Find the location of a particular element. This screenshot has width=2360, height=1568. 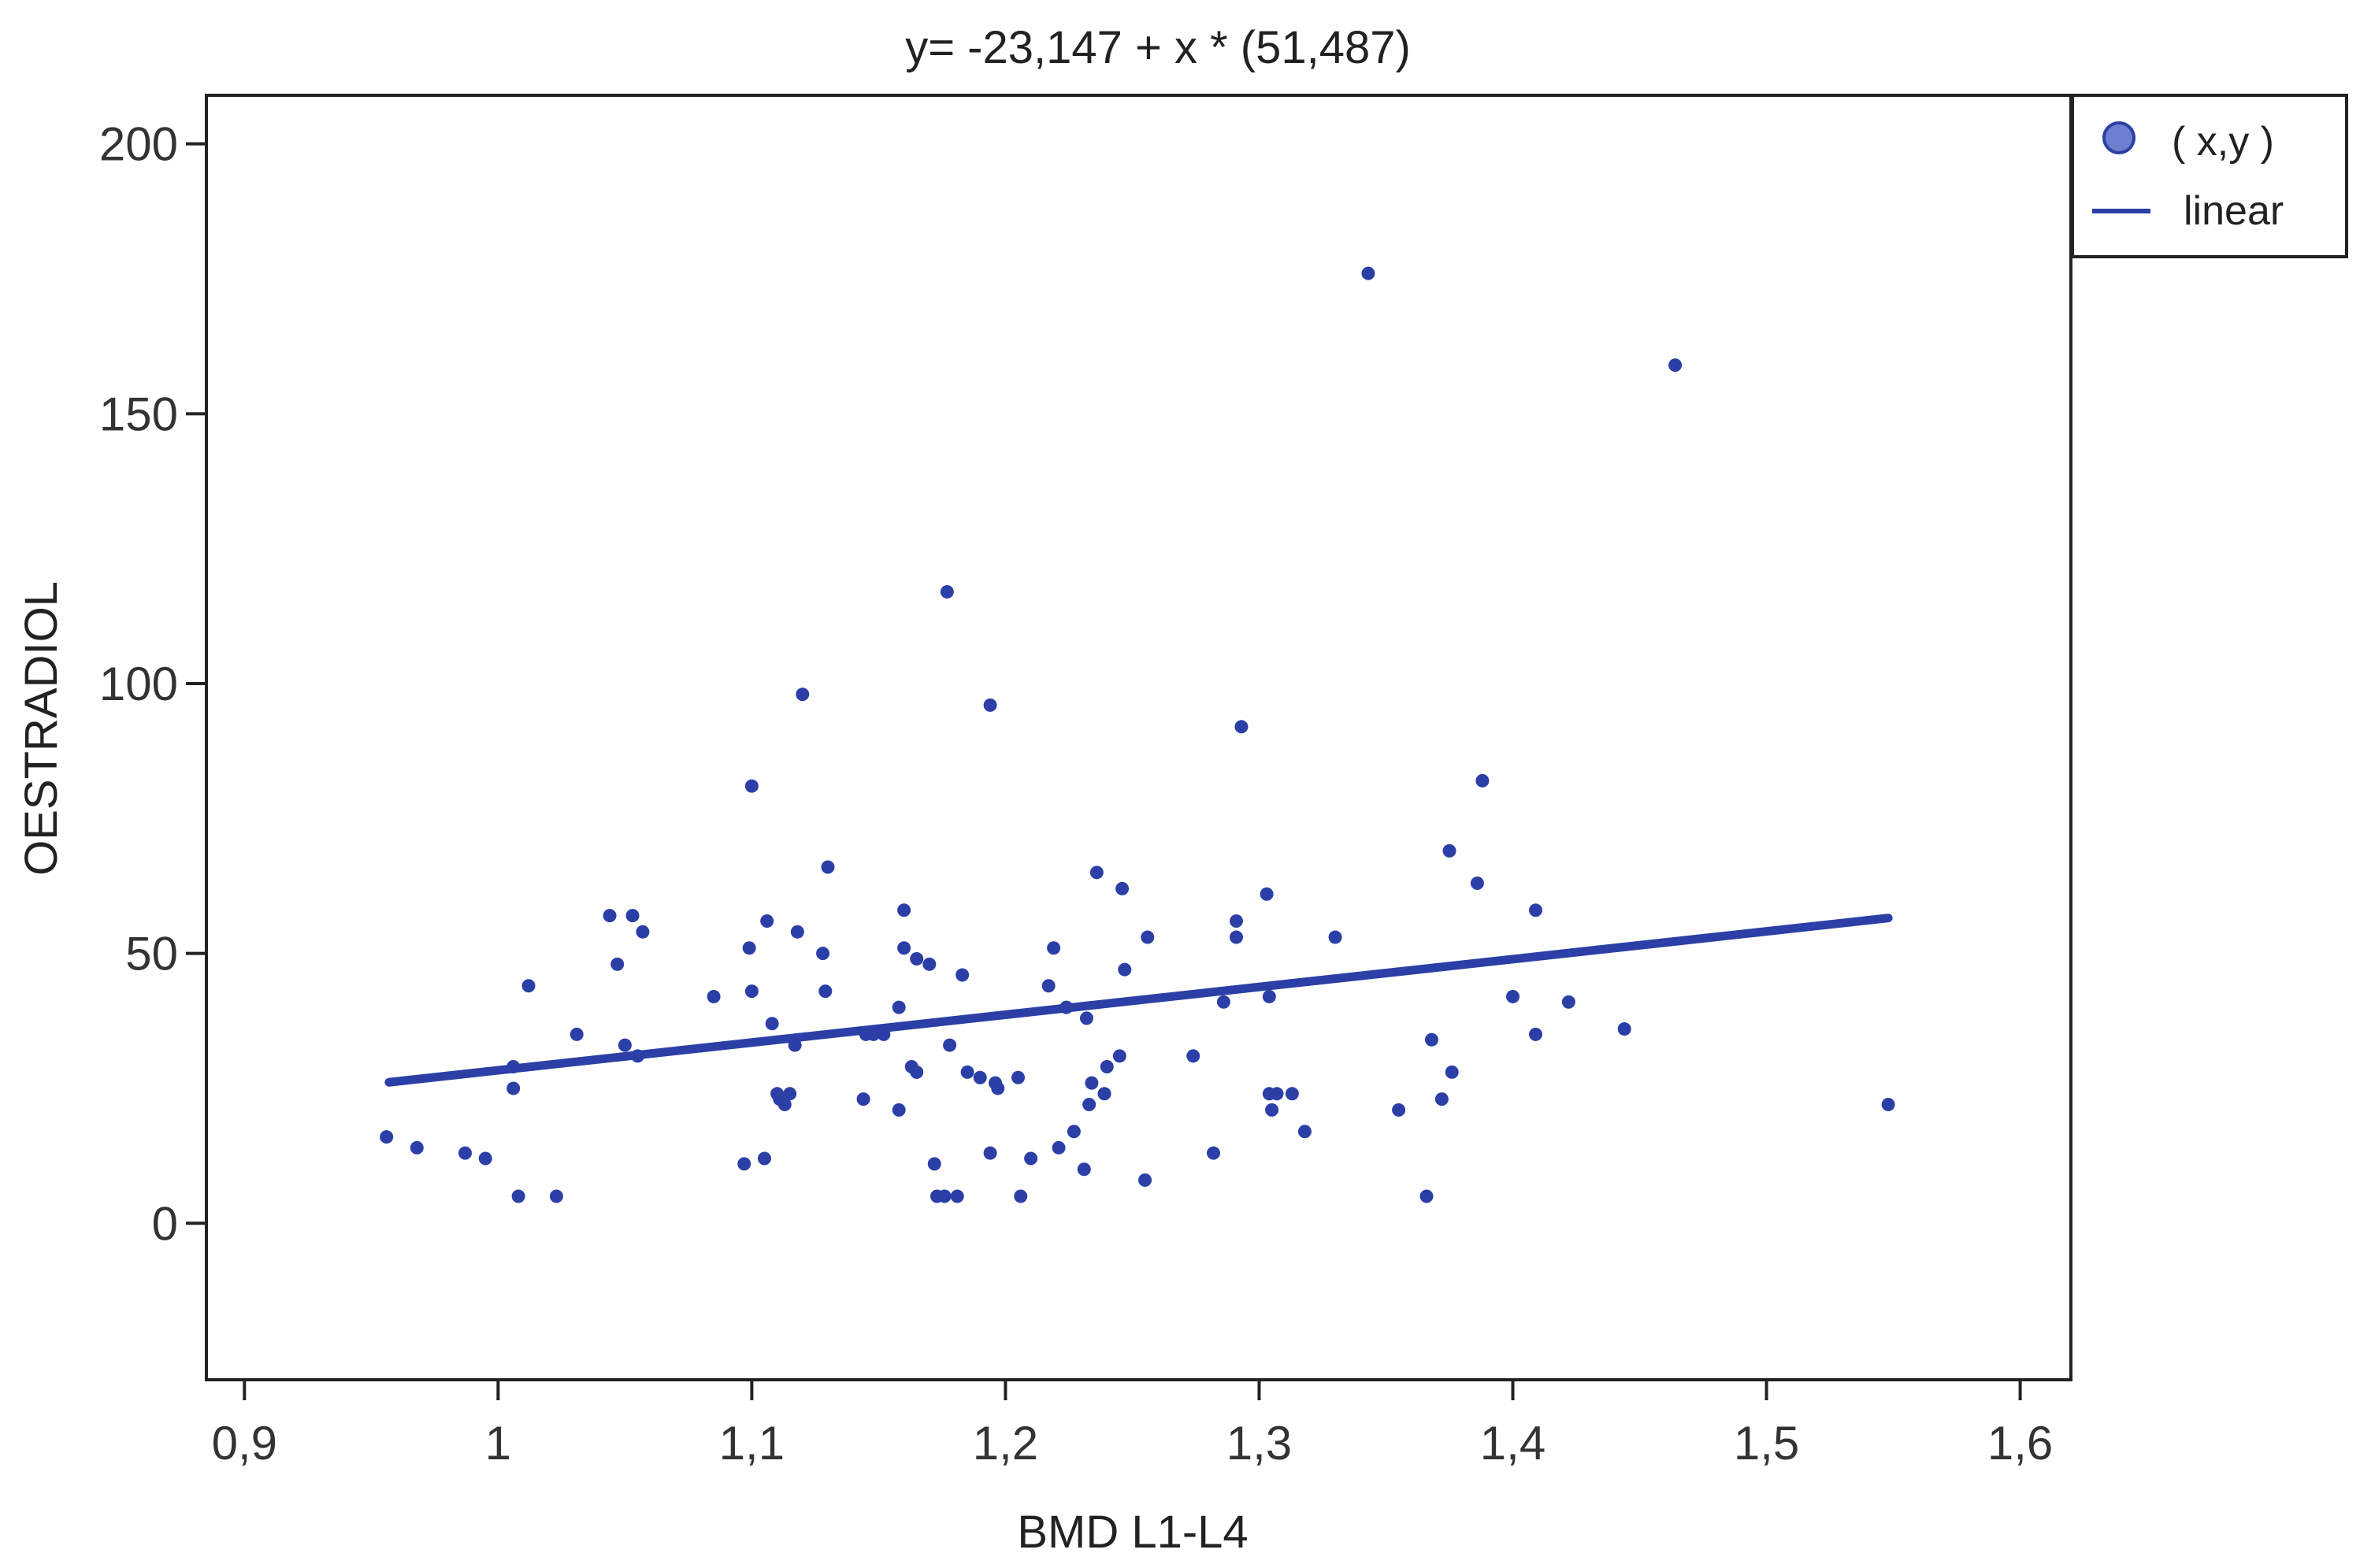

x-axis-title: BMD L1-L4 is located at coordinates (1132, 1532).